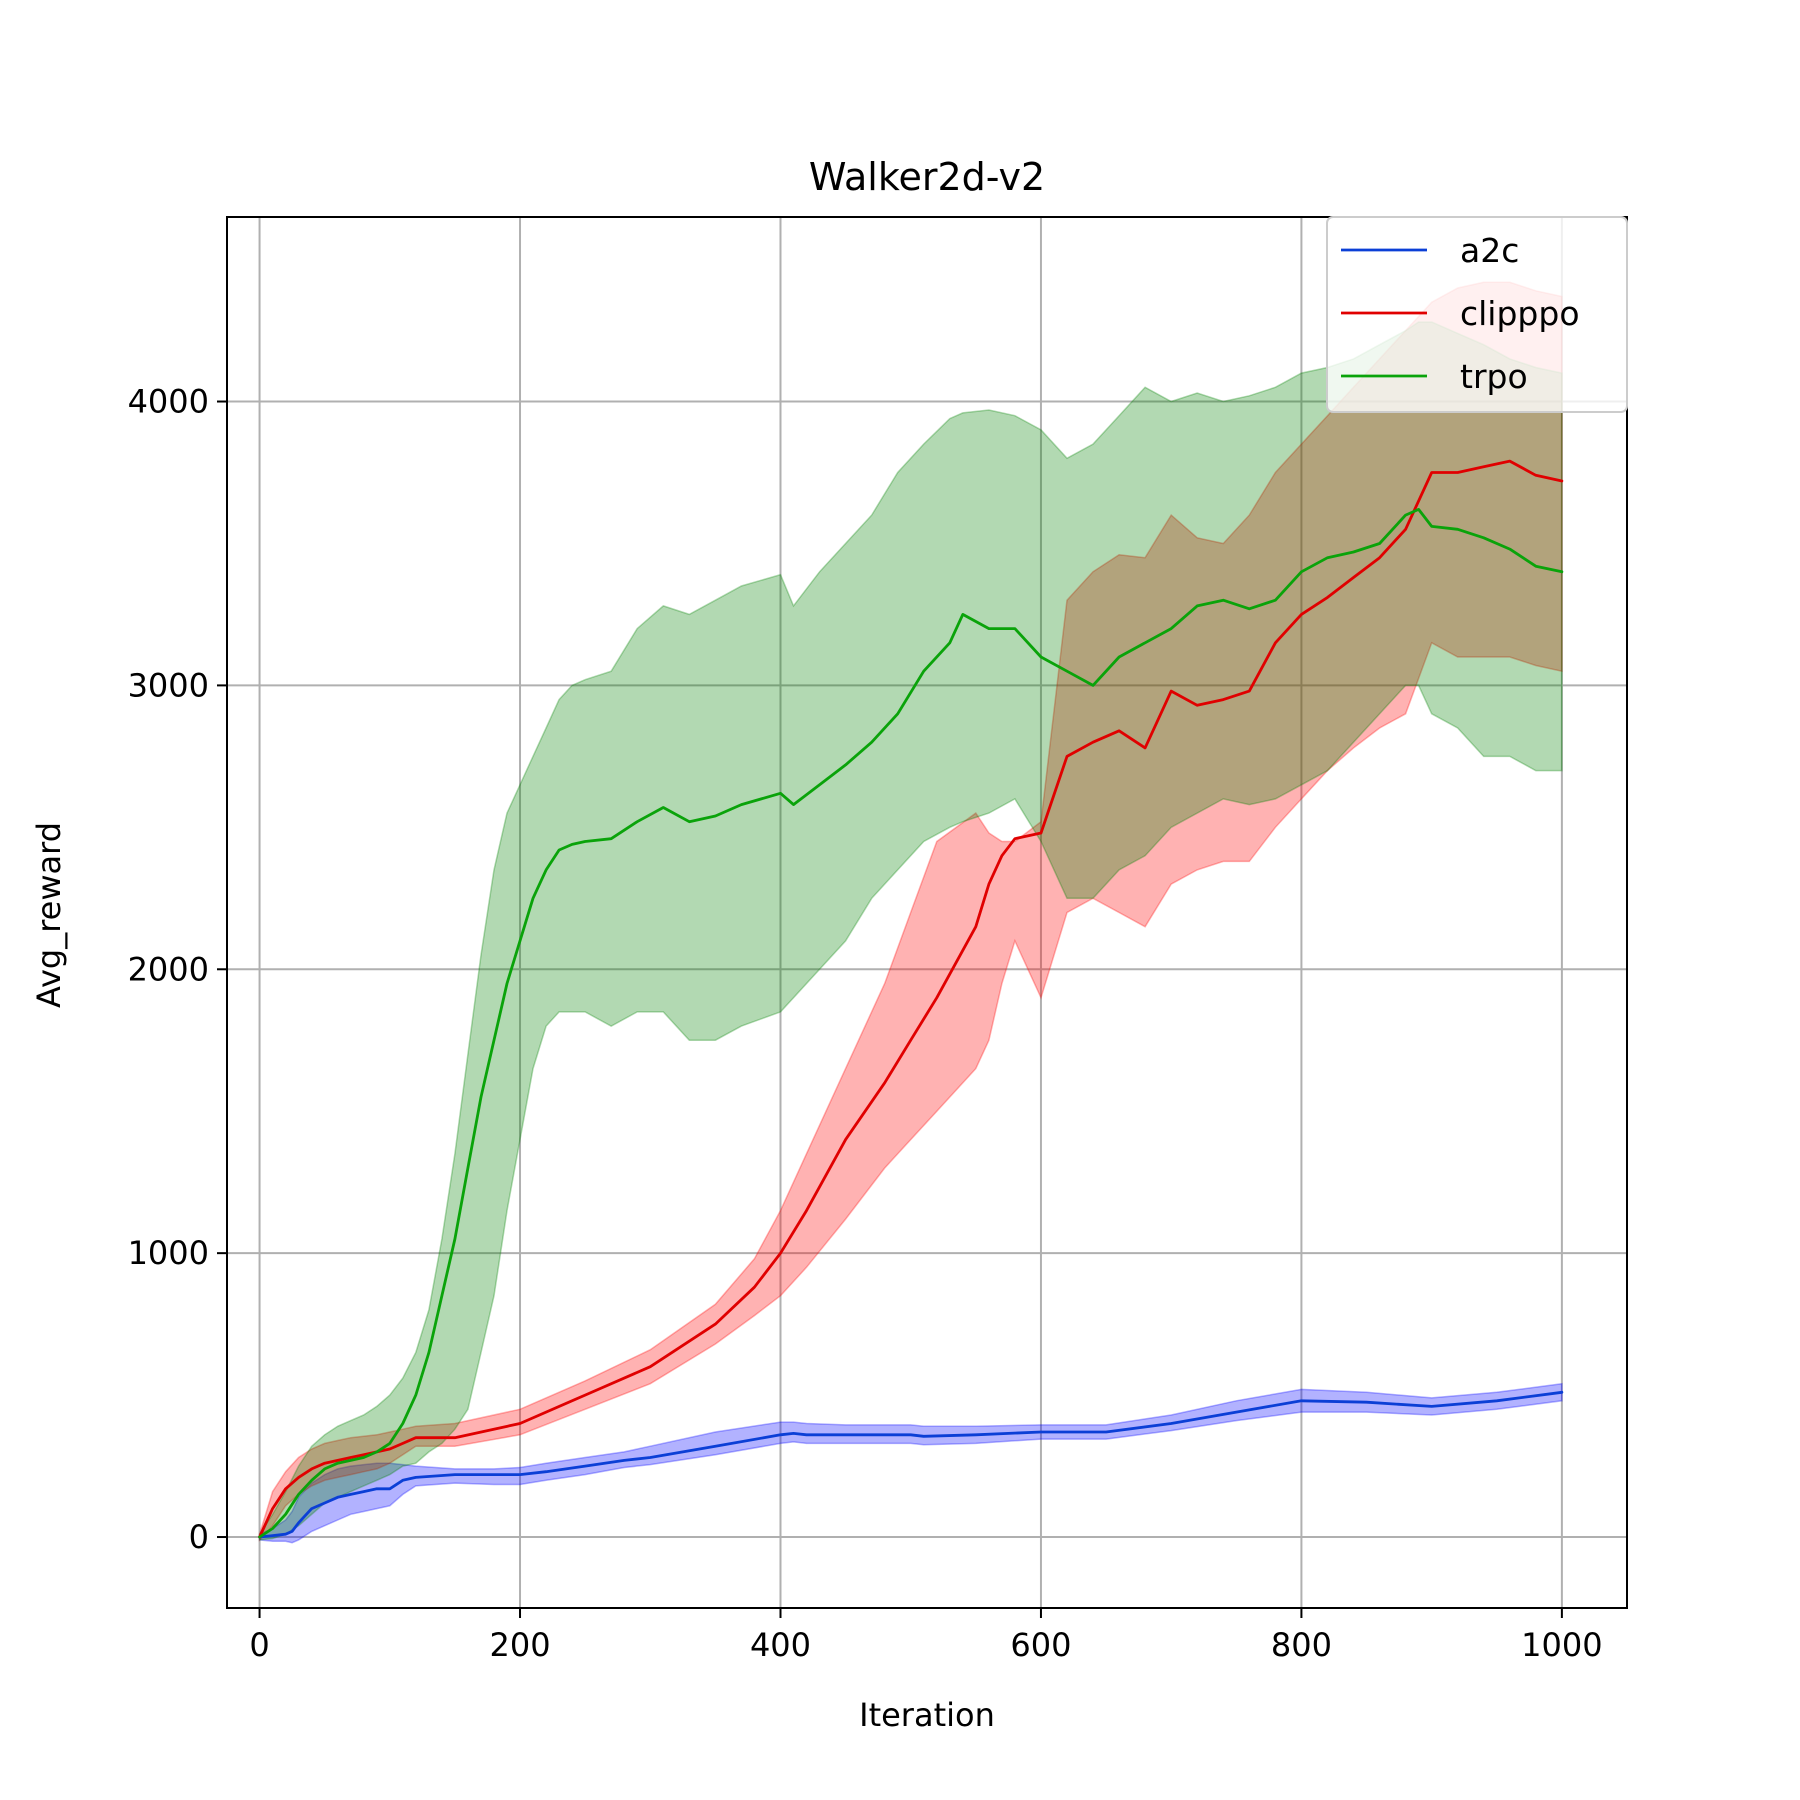 The height and width of the screenshot is (1800, 1800). What do you see at coordinates (927, 177) in the screenshot?
I see `chart-title: Walker2d-v2` at bounding box center [927, 177].